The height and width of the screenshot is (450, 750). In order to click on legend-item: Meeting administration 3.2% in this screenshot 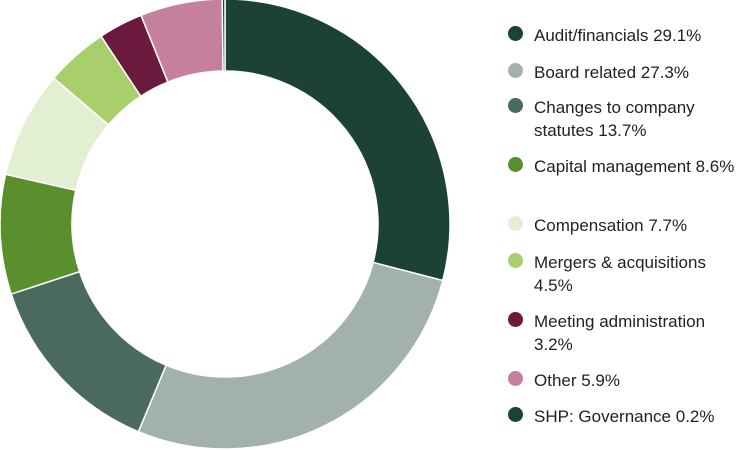, I will do `click(628, 333)`.